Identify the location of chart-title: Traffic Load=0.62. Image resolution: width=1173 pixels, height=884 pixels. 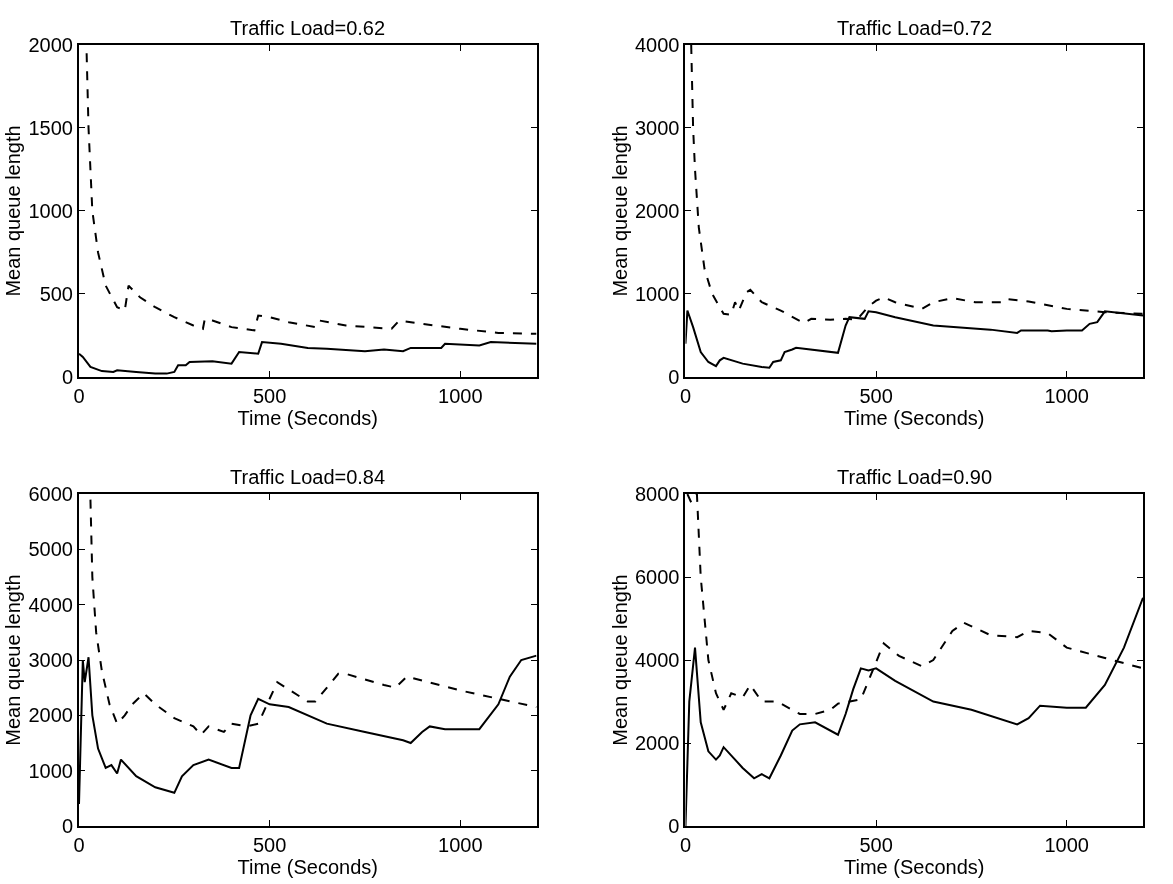
(308, 28).